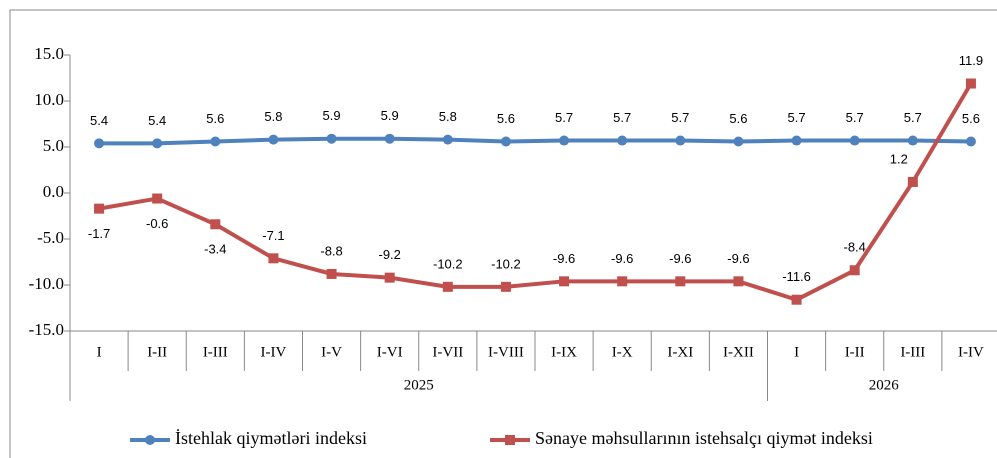  Describe the element at coordinates (49, 53) in the screenshot. I see `y-tick-label: 15.0` at that location.